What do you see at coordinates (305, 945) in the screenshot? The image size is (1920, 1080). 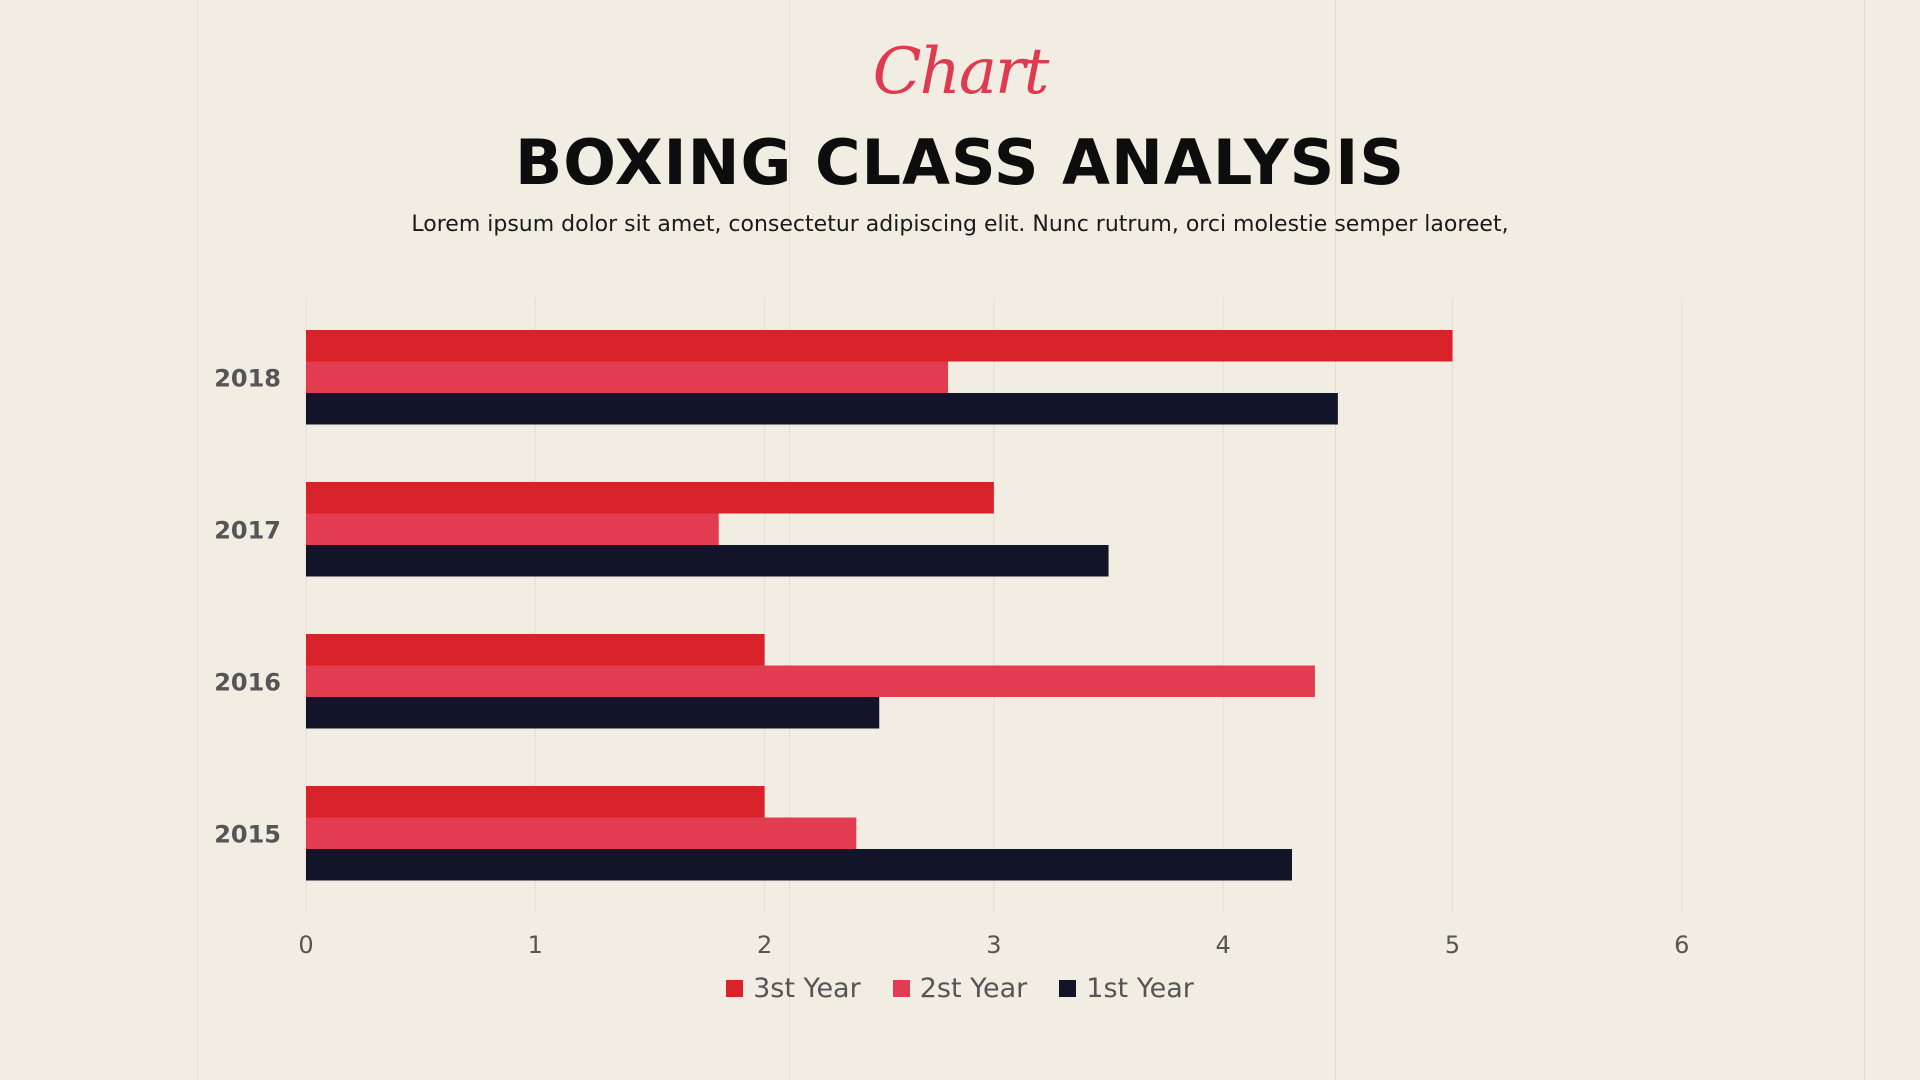 I see `x-tick-label: 0` at bounding box center [305, 945].